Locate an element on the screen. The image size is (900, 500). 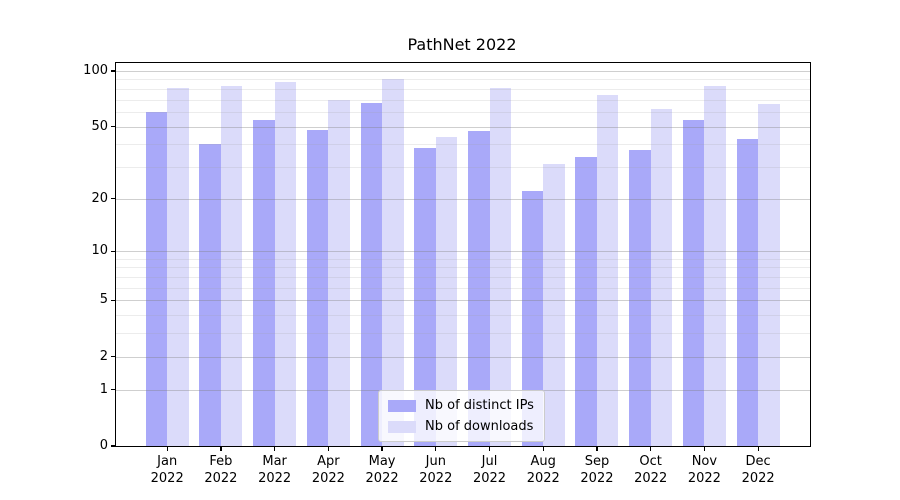
bar-distinct-ips-mar is located at coordinates (264, 283).